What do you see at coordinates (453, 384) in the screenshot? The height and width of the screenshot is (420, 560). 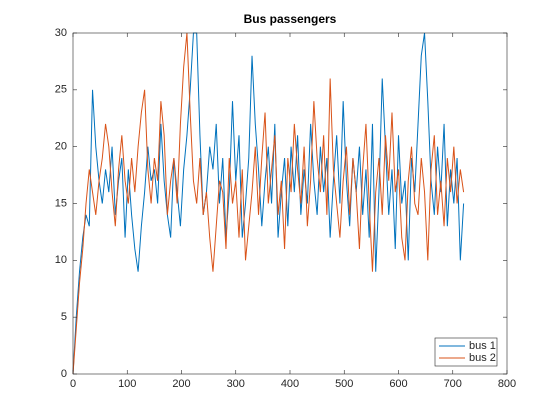 I see `x-tick-label: 700` at bounding box center [453, 384].